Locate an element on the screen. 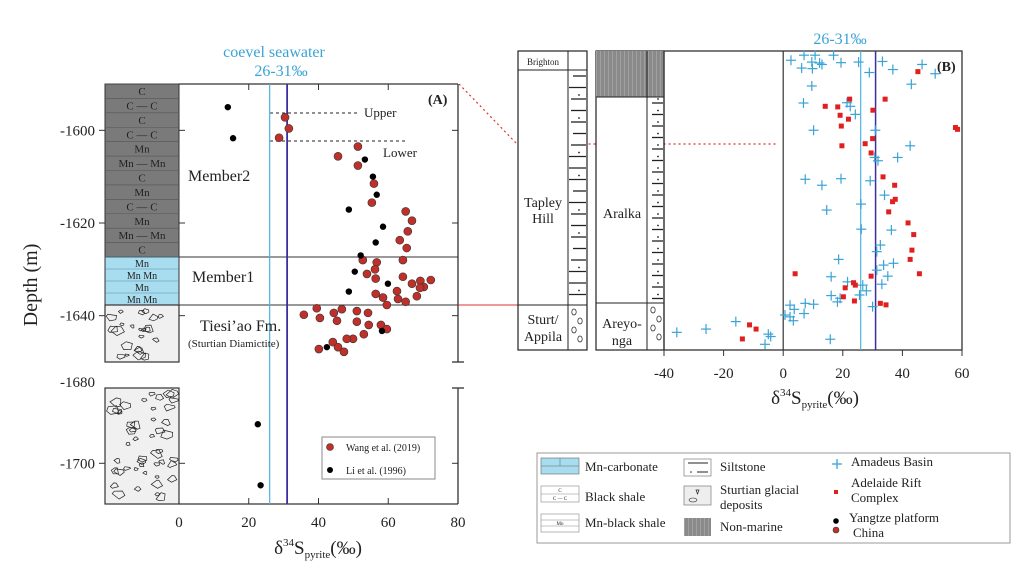 This screenshot has width=1024, height=569. legend-black-shale-swatch: C C — C is located at coordinates (560, 494).